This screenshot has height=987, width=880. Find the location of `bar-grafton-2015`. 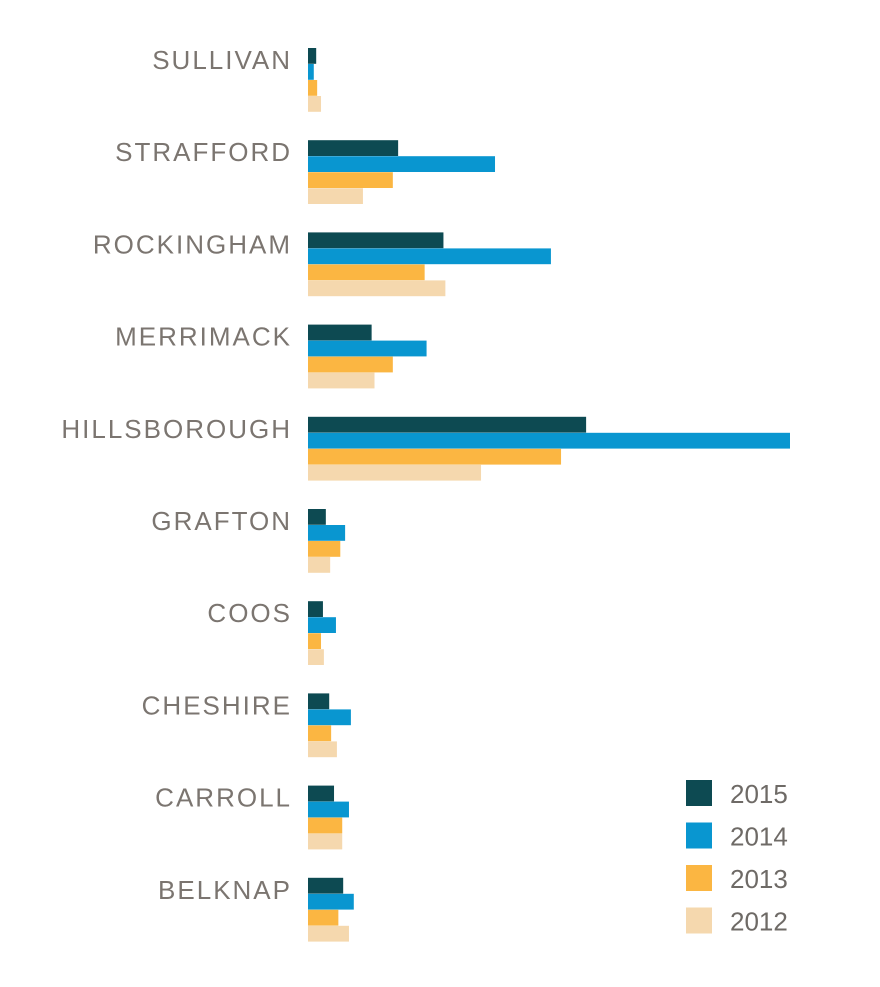

bar-grafton-2015 is located at coordinates (317, 517).